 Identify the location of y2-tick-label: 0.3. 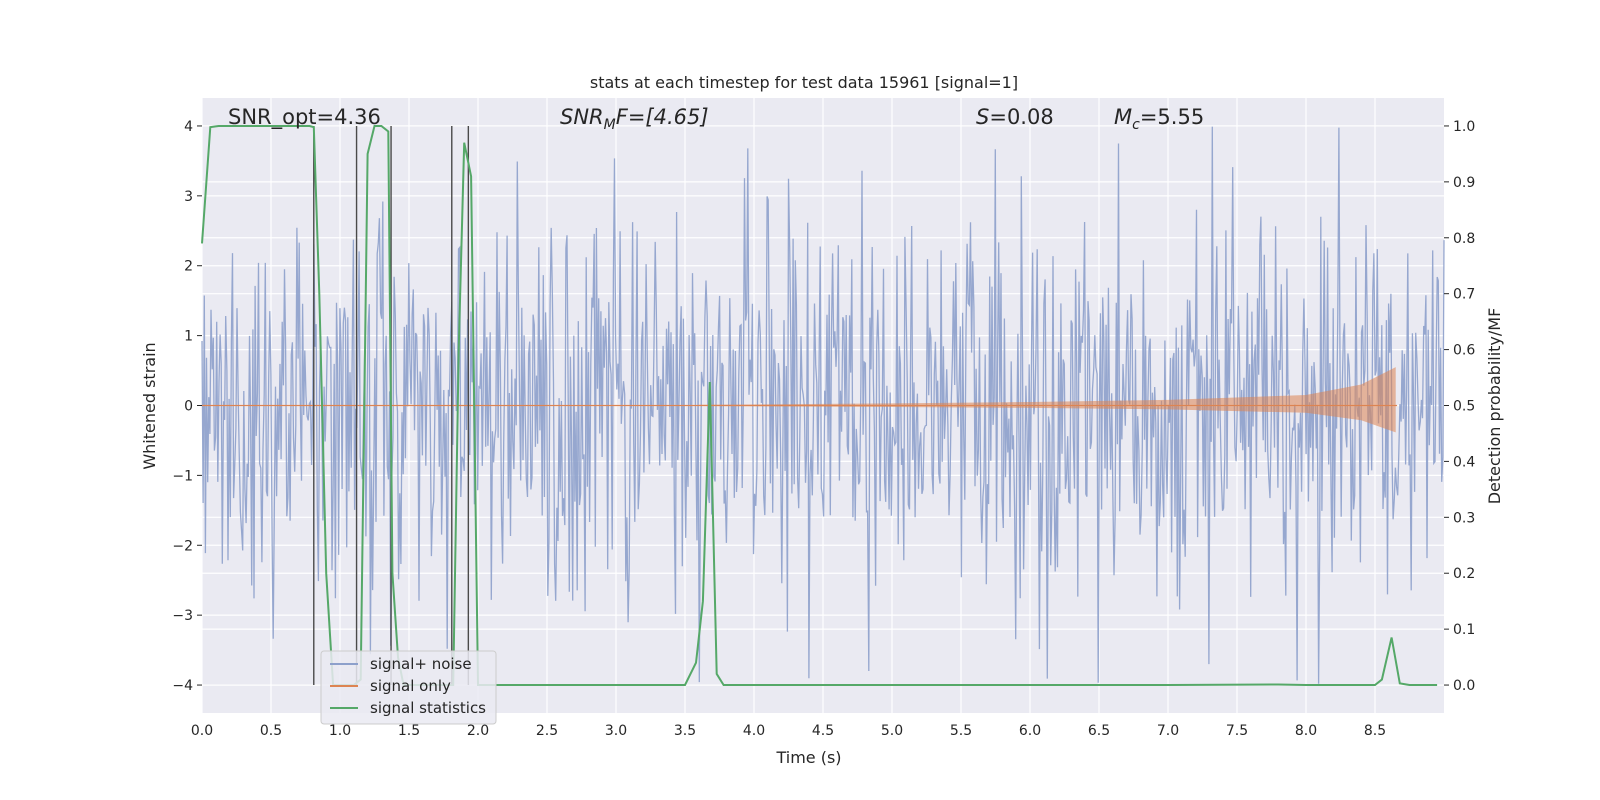
(1464, 518).